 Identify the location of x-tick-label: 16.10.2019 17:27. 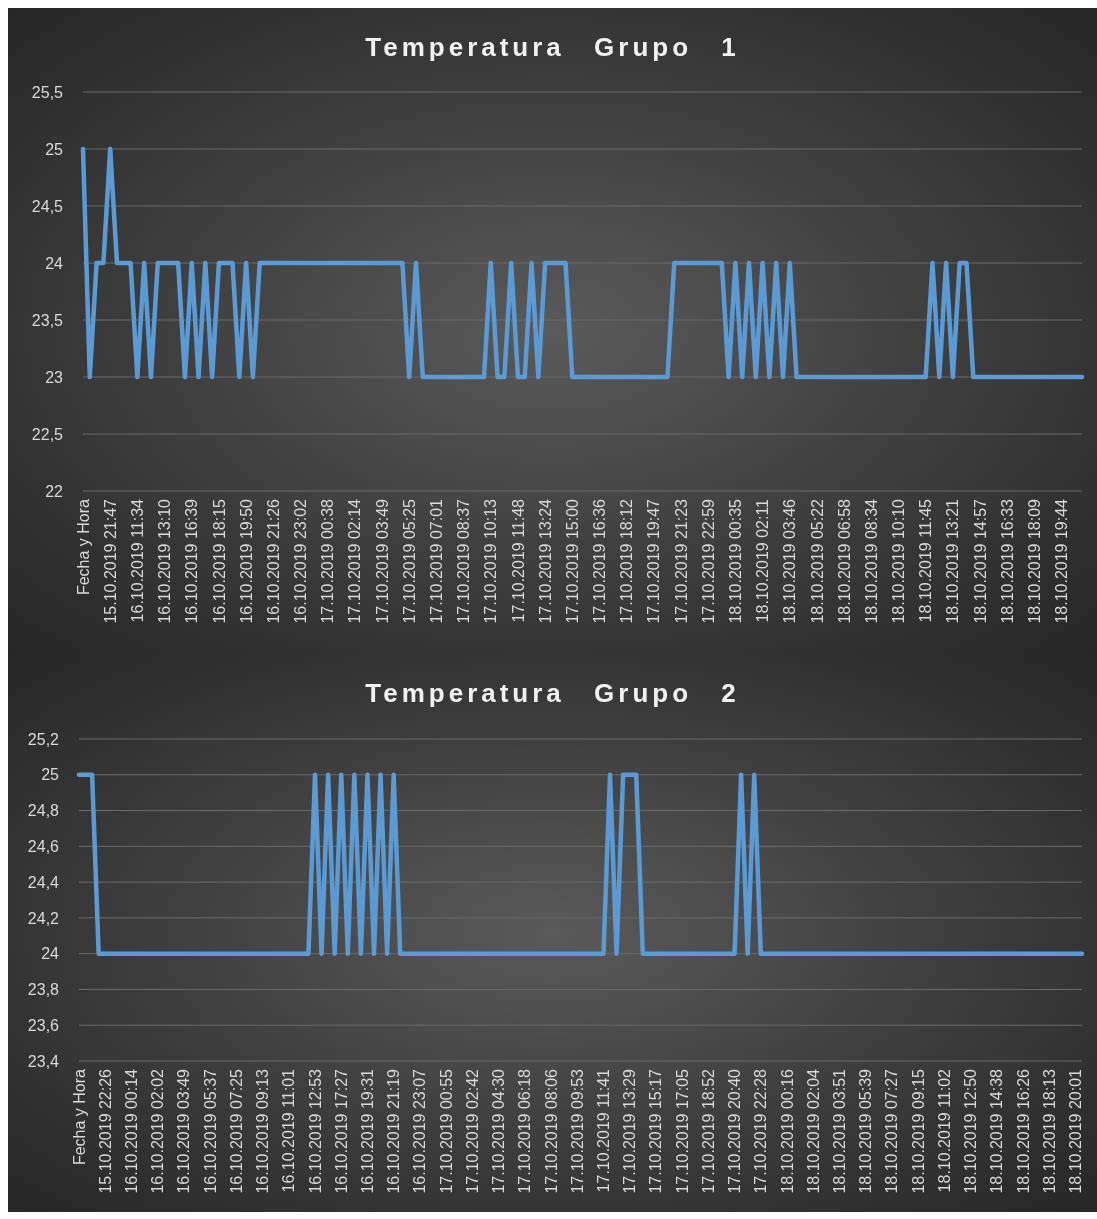
(341, 1131).